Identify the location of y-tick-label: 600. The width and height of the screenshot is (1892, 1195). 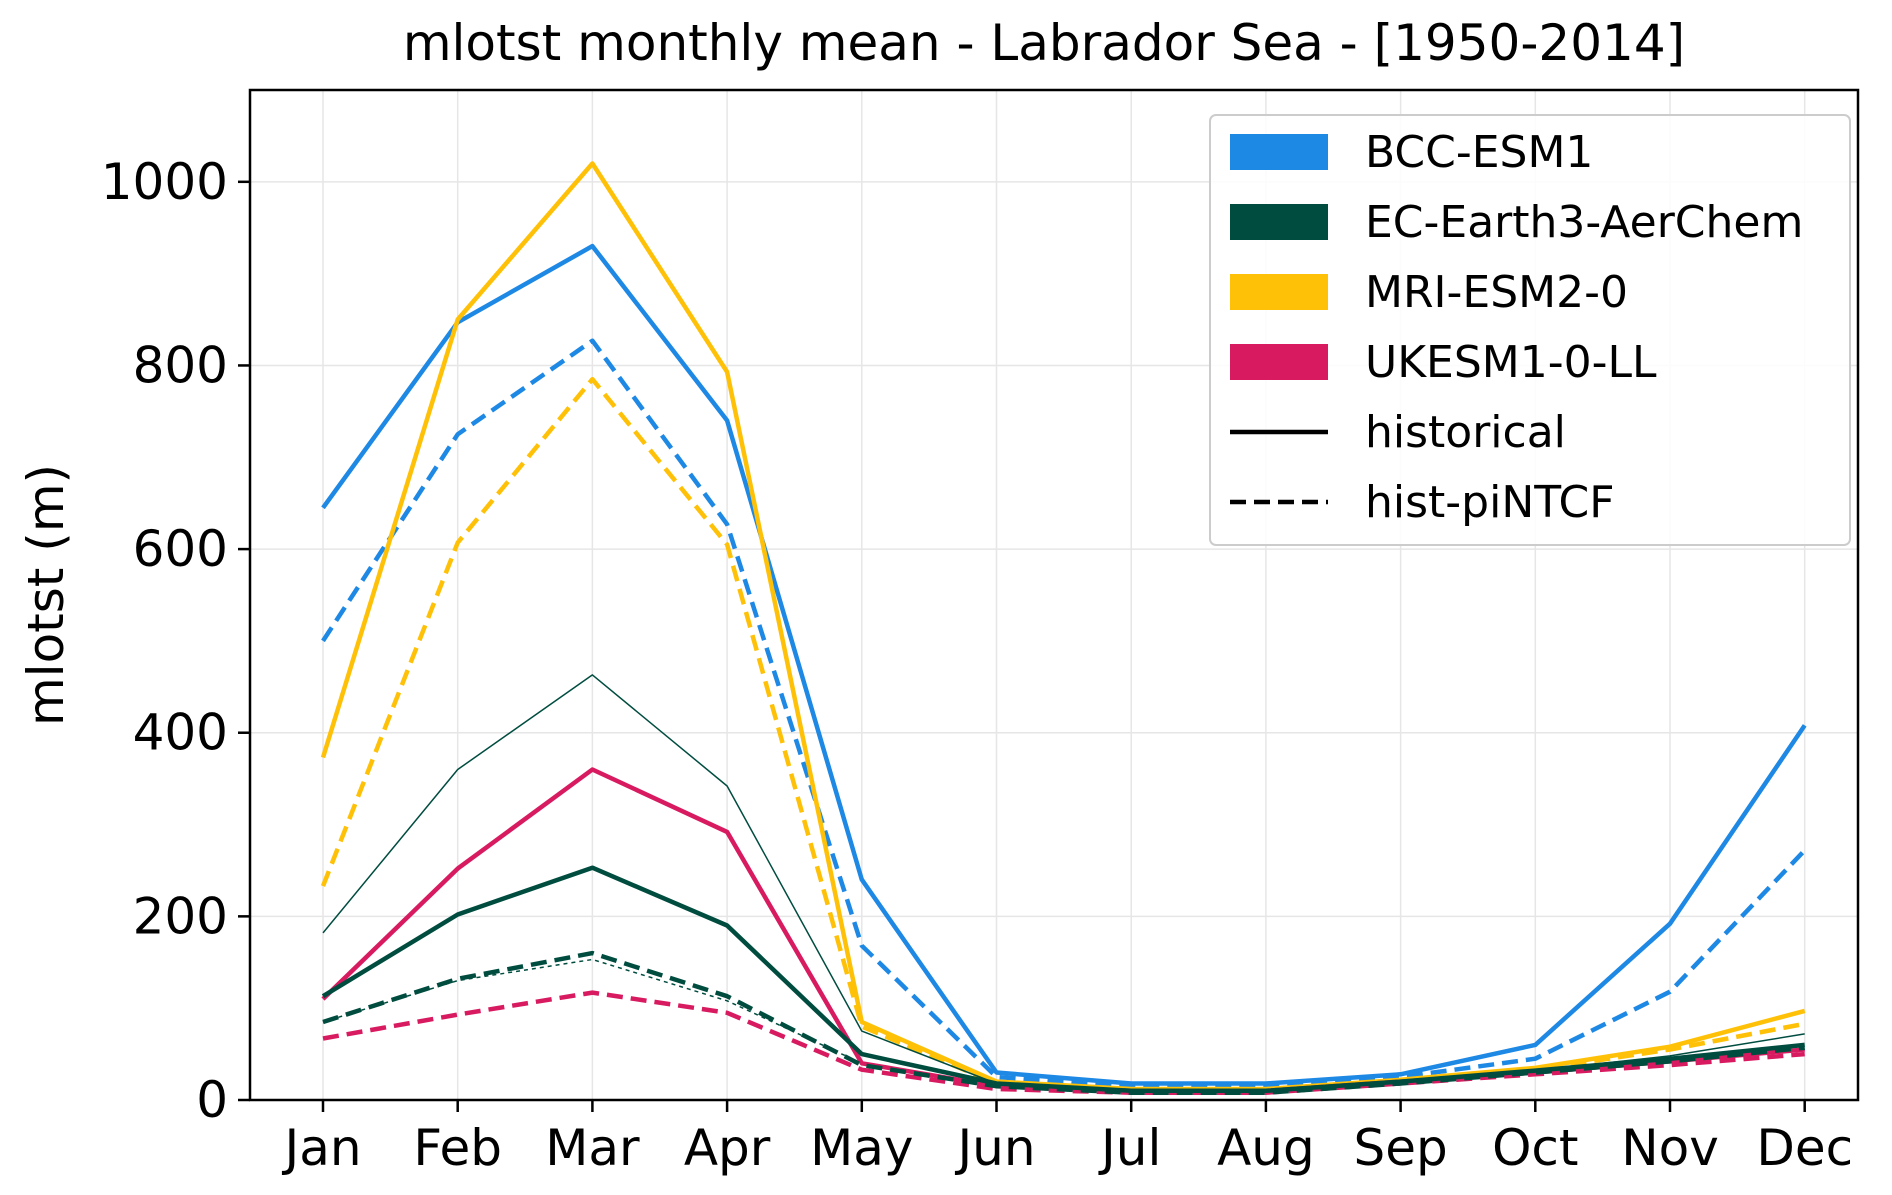
(180, 549).